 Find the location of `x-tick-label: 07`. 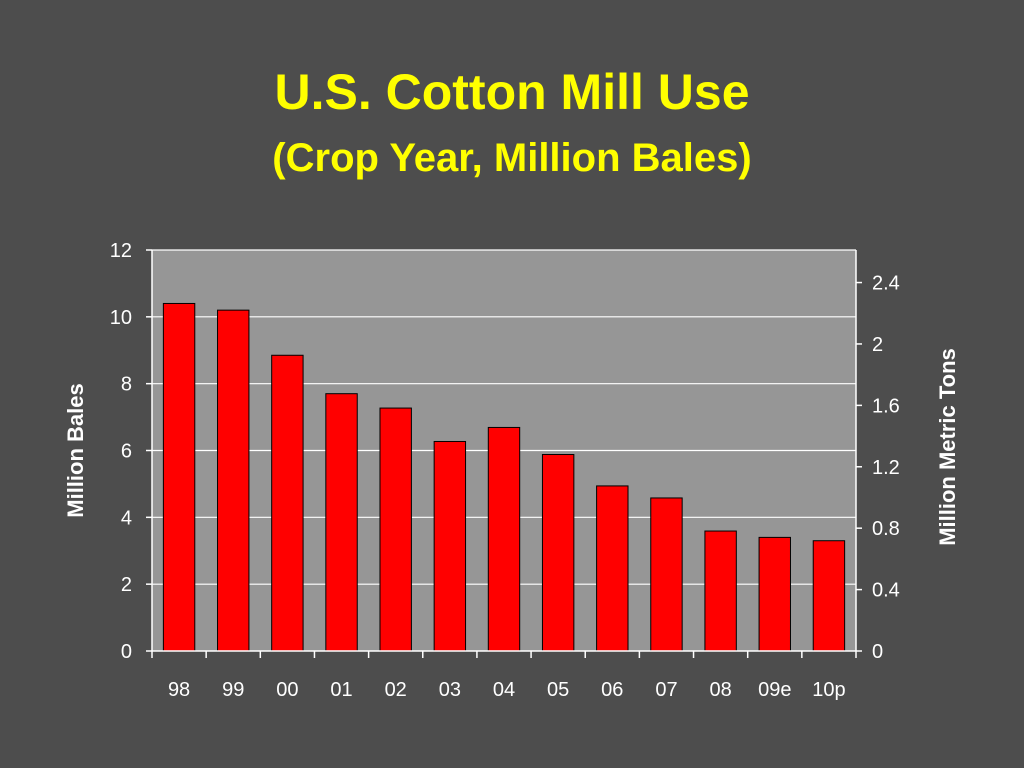

x-tick-label: 07 is located at coordinates (666, 690).